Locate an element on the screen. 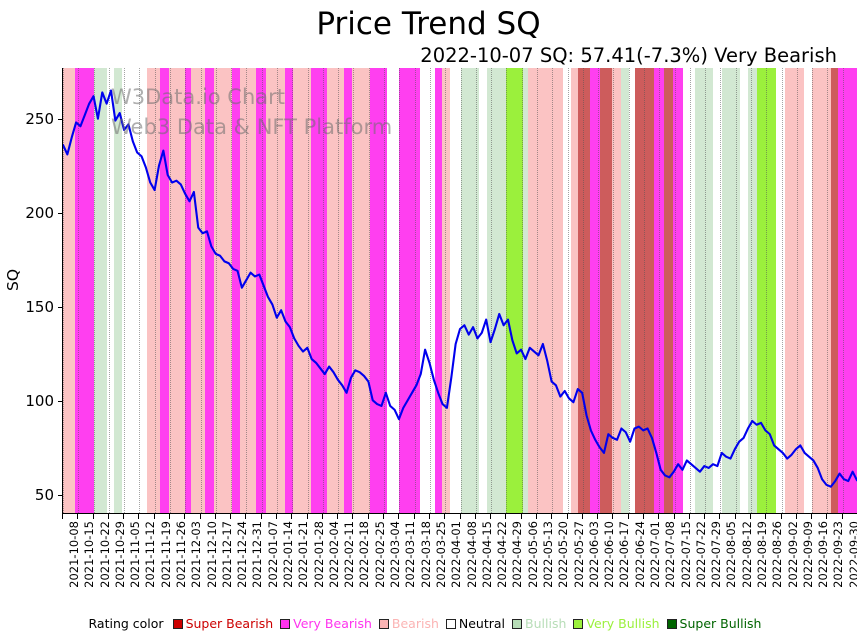 The height and width of the screenshot is (641, 857). legend-label: Bullish is located at coordinates (546, 623).